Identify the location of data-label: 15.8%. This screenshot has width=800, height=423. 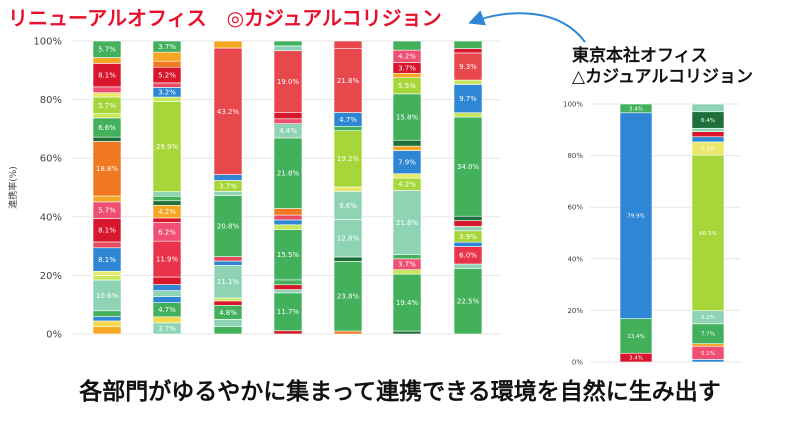
(407, 117).